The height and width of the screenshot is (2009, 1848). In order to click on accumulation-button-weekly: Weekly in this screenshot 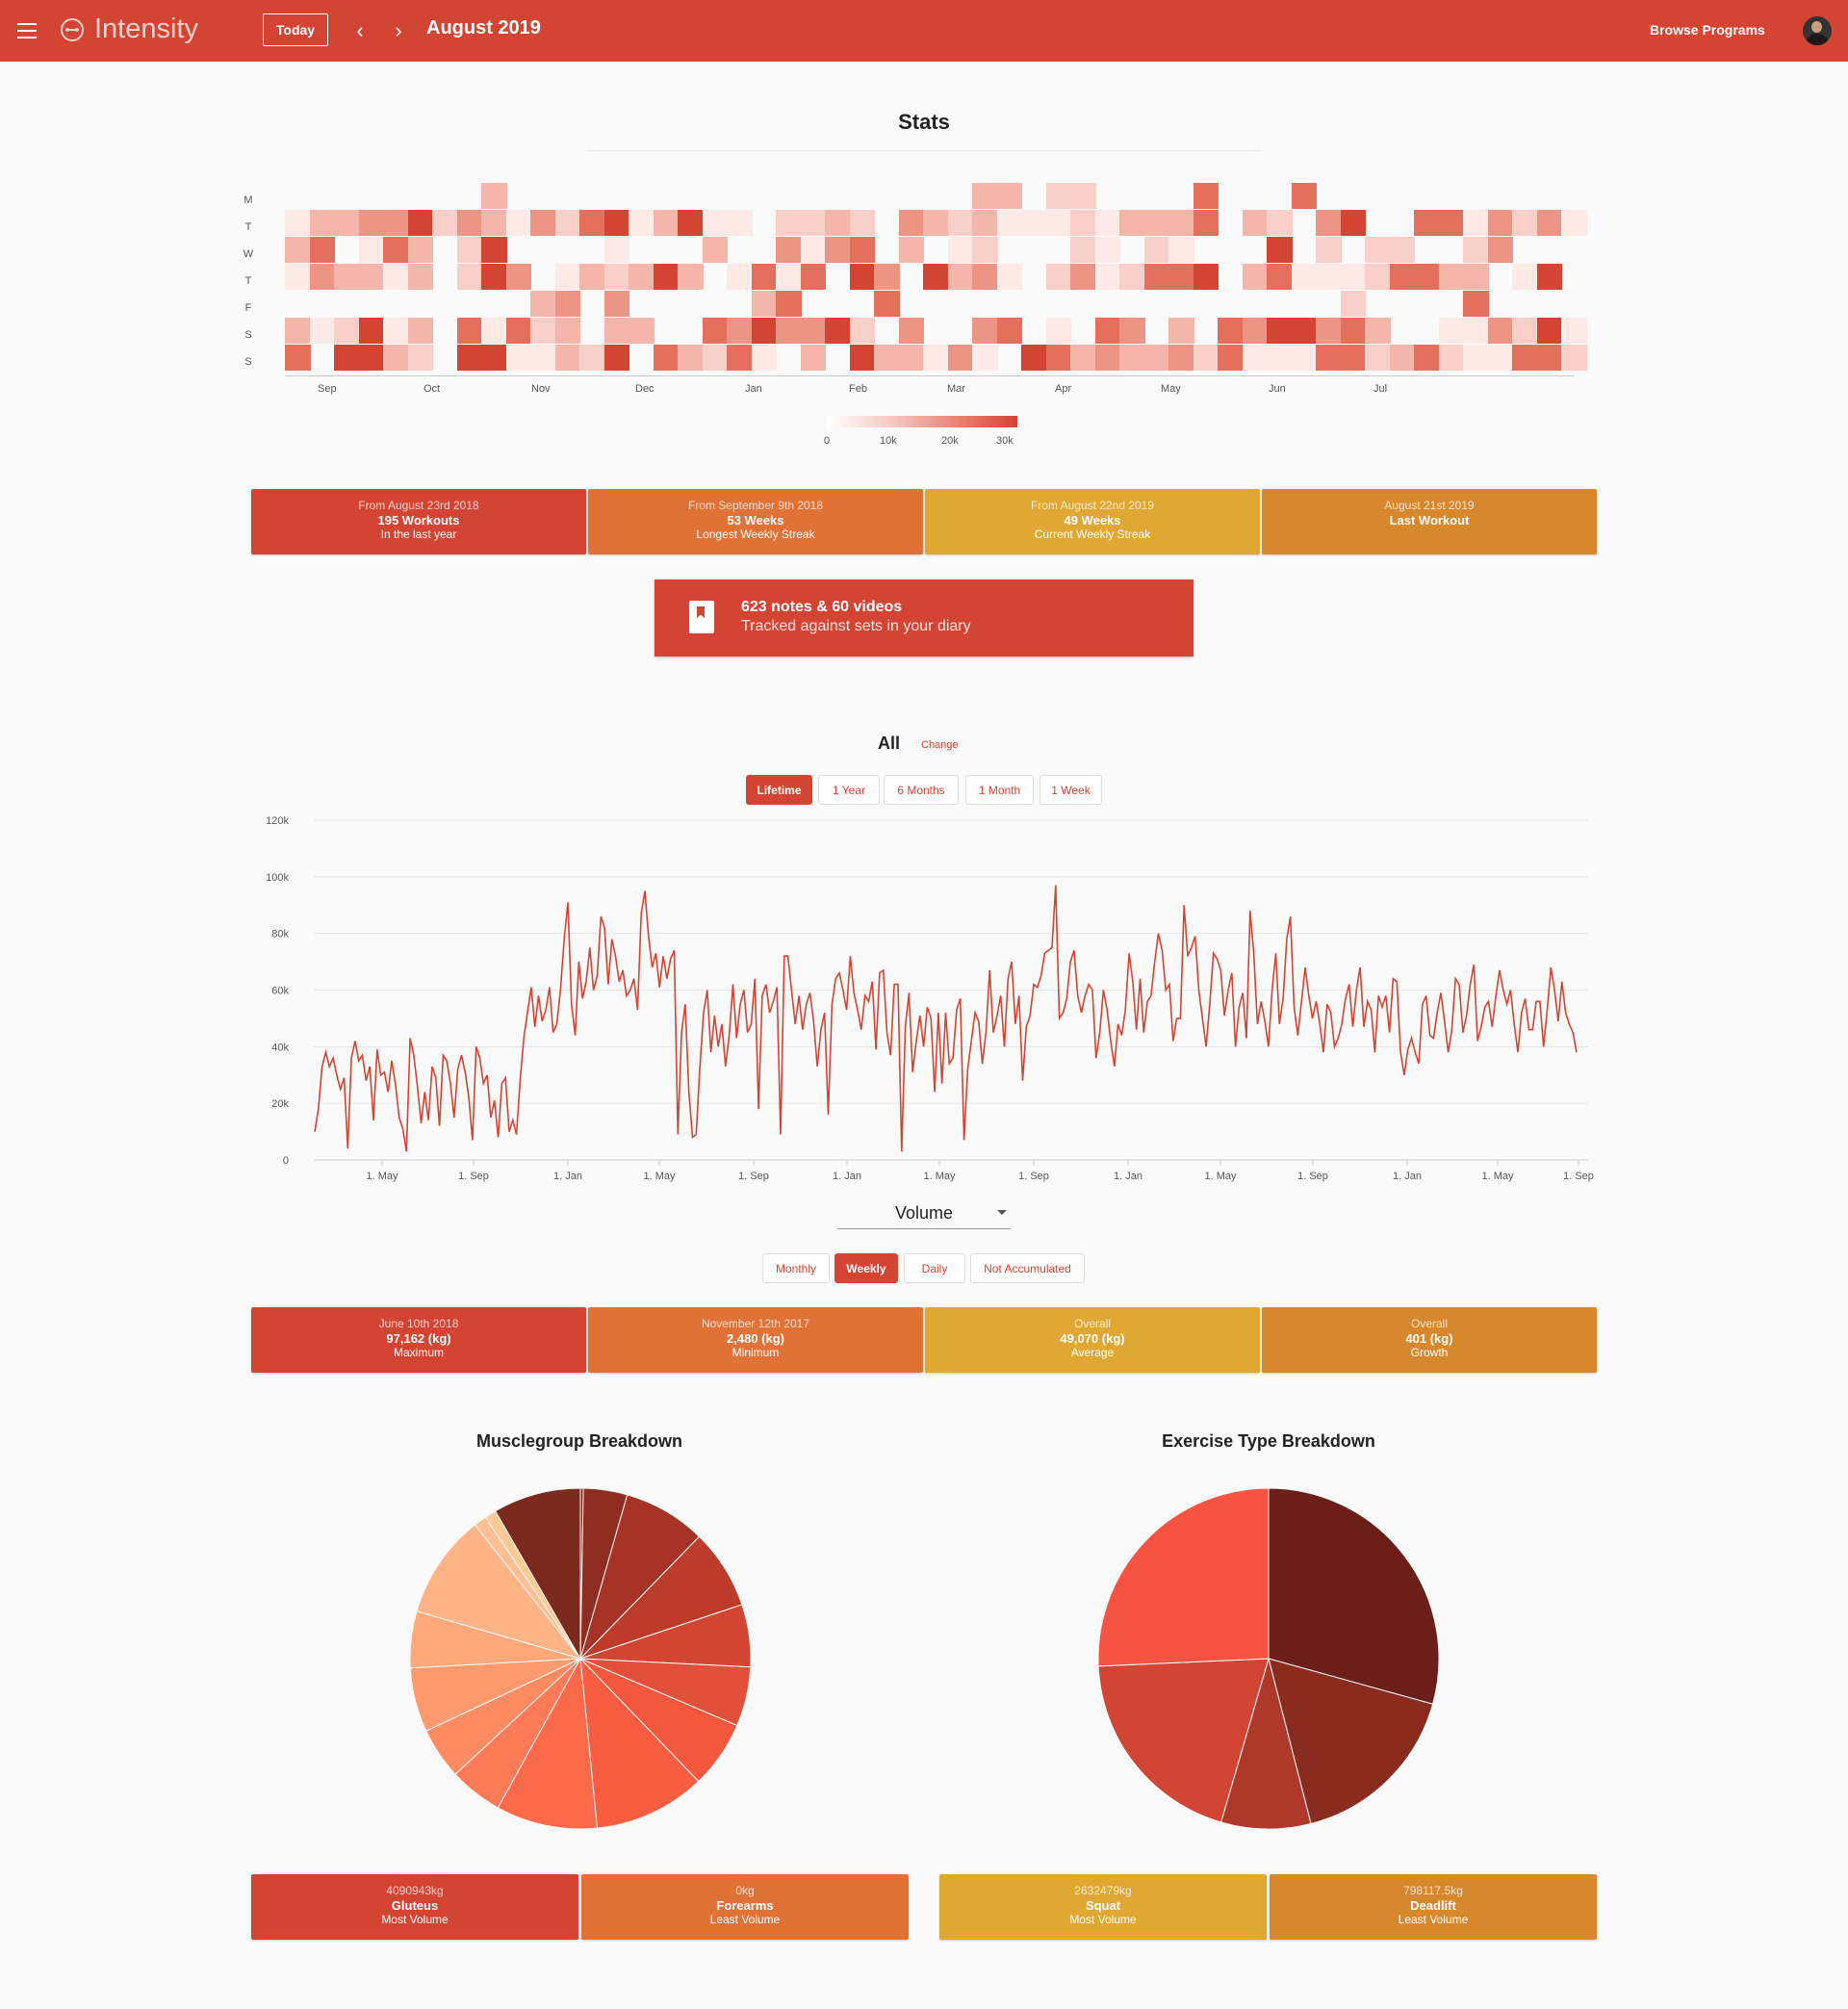, I will do `click(866, 1268)`.